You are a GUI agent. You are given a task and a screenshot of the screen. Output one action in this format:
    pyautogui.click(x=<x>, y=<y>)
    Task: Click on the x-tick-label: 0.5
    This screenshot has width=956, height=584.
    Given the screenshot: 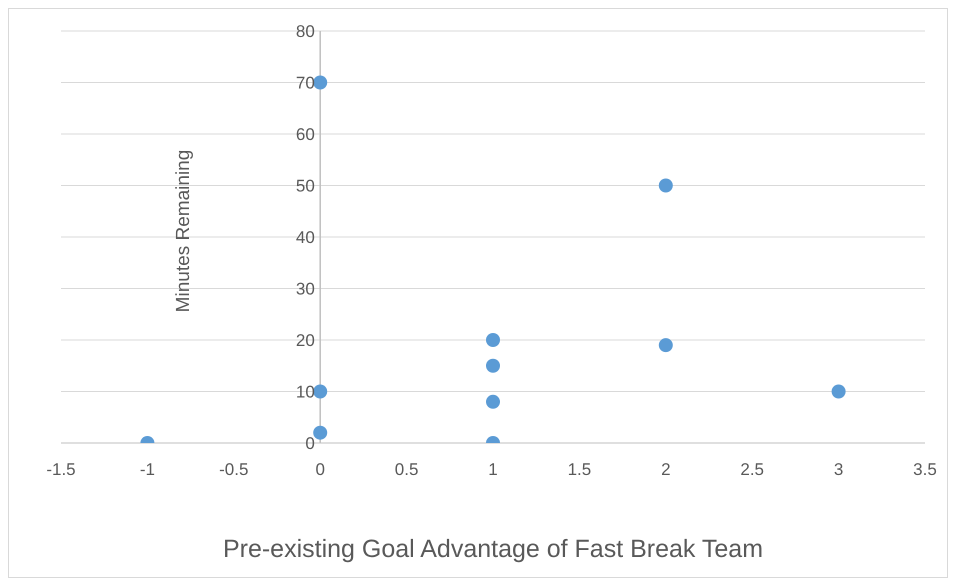 What is the action you would take?
    pyautogui.click(x=406, y=470)
    